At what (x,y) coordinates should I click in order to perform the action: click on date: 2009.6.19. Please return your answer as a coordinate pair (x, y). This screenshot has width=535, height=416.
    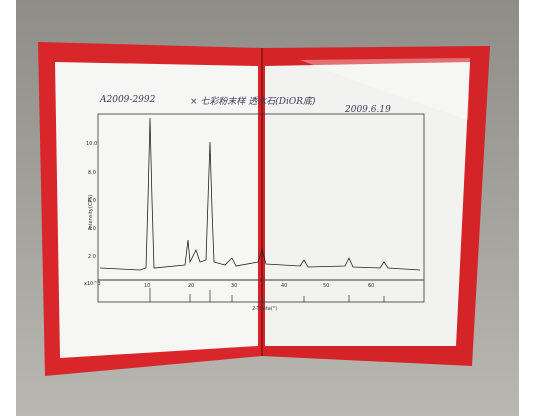
    Looking at the image, I should click on (367, 110).